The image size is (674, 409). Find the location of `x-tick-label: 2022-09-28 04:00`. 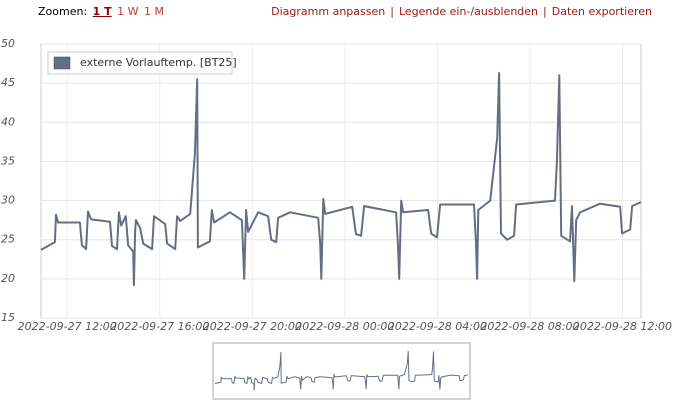

x-tick-label: 2022-09-28 04:00 is located at coordinates (437, 326).